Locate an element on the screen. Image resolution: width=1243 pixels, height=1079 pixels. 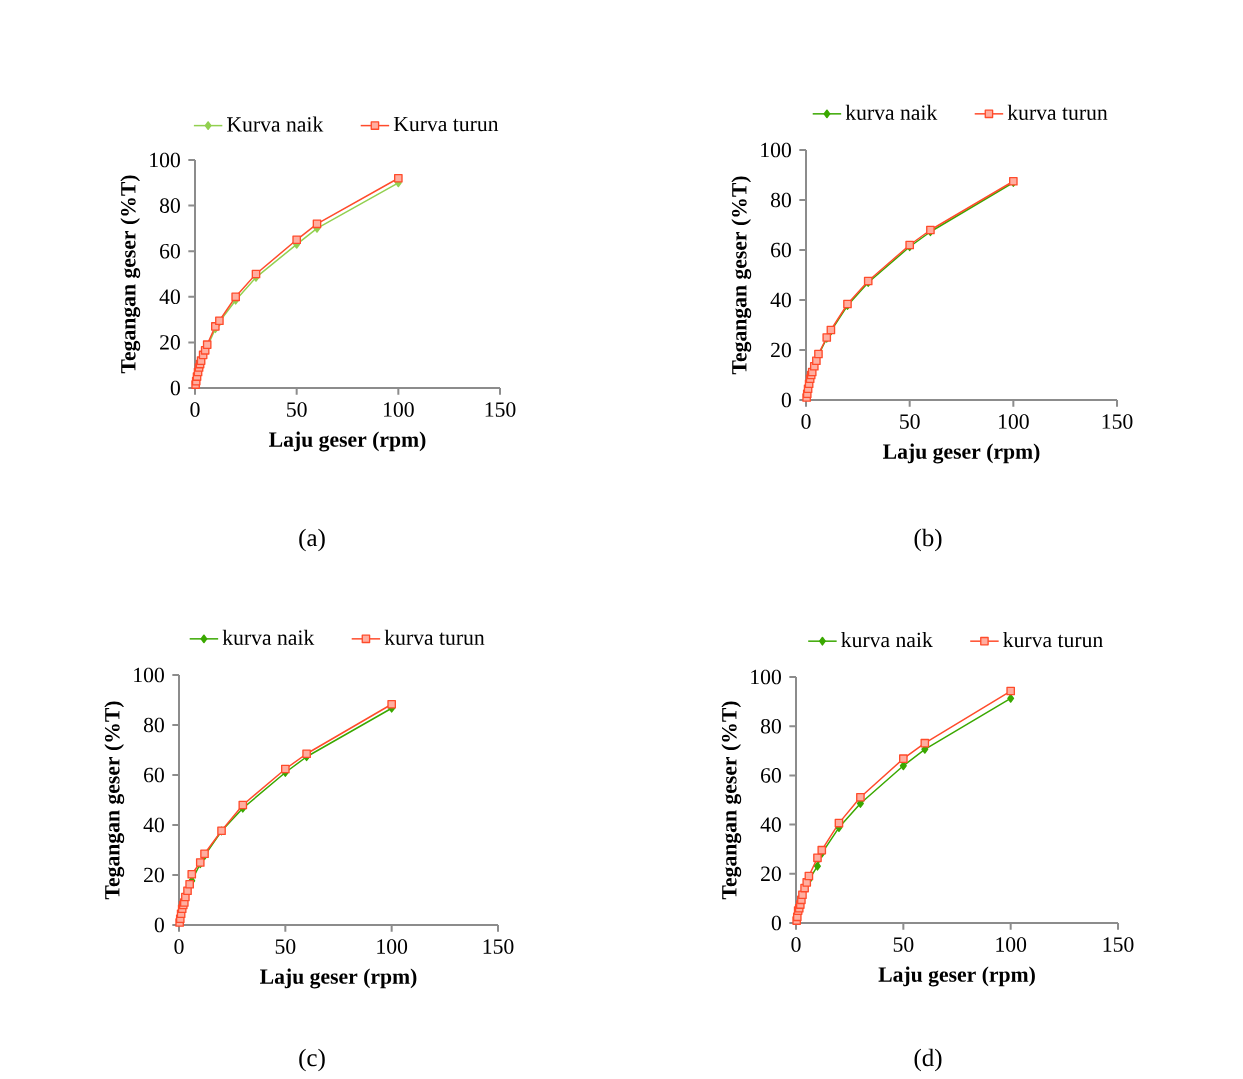
text: (b) is located at coordinates (928, 540).